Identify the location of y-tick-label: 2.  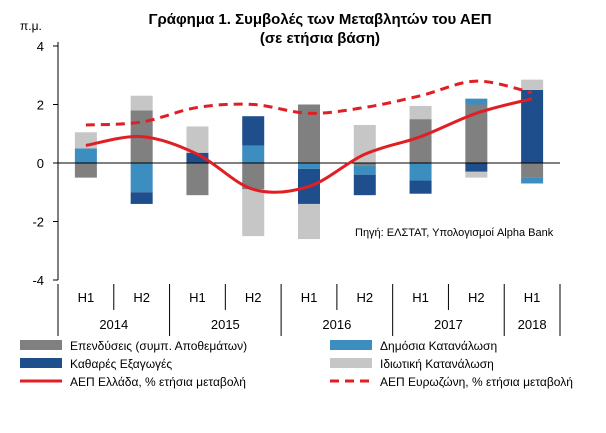
(40, 105).